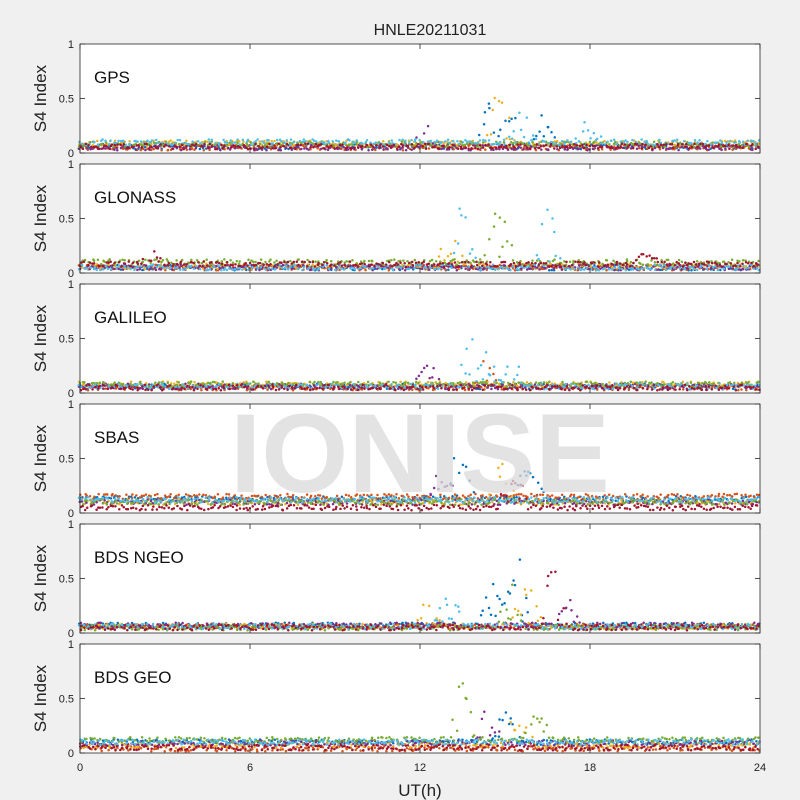  What do you see at coordinates (40, 218) in the screenshot?
I see `y-axis-label: S4 Index` at bounding box center [40, 218].